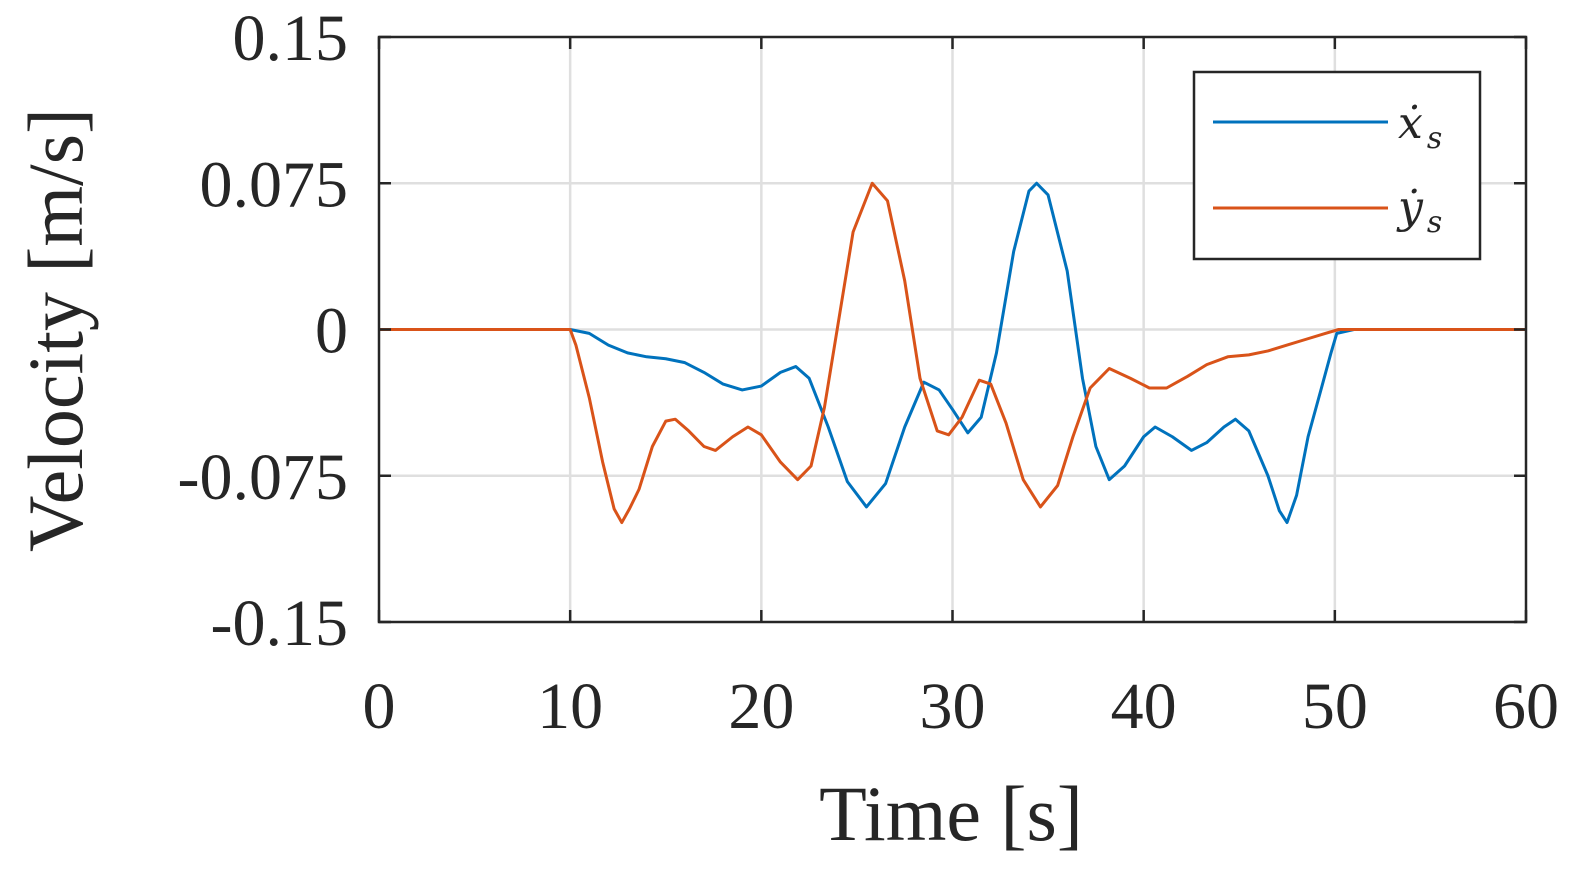  I want to click on legend-label-ys-base: ẏ, so click(1410, 207).